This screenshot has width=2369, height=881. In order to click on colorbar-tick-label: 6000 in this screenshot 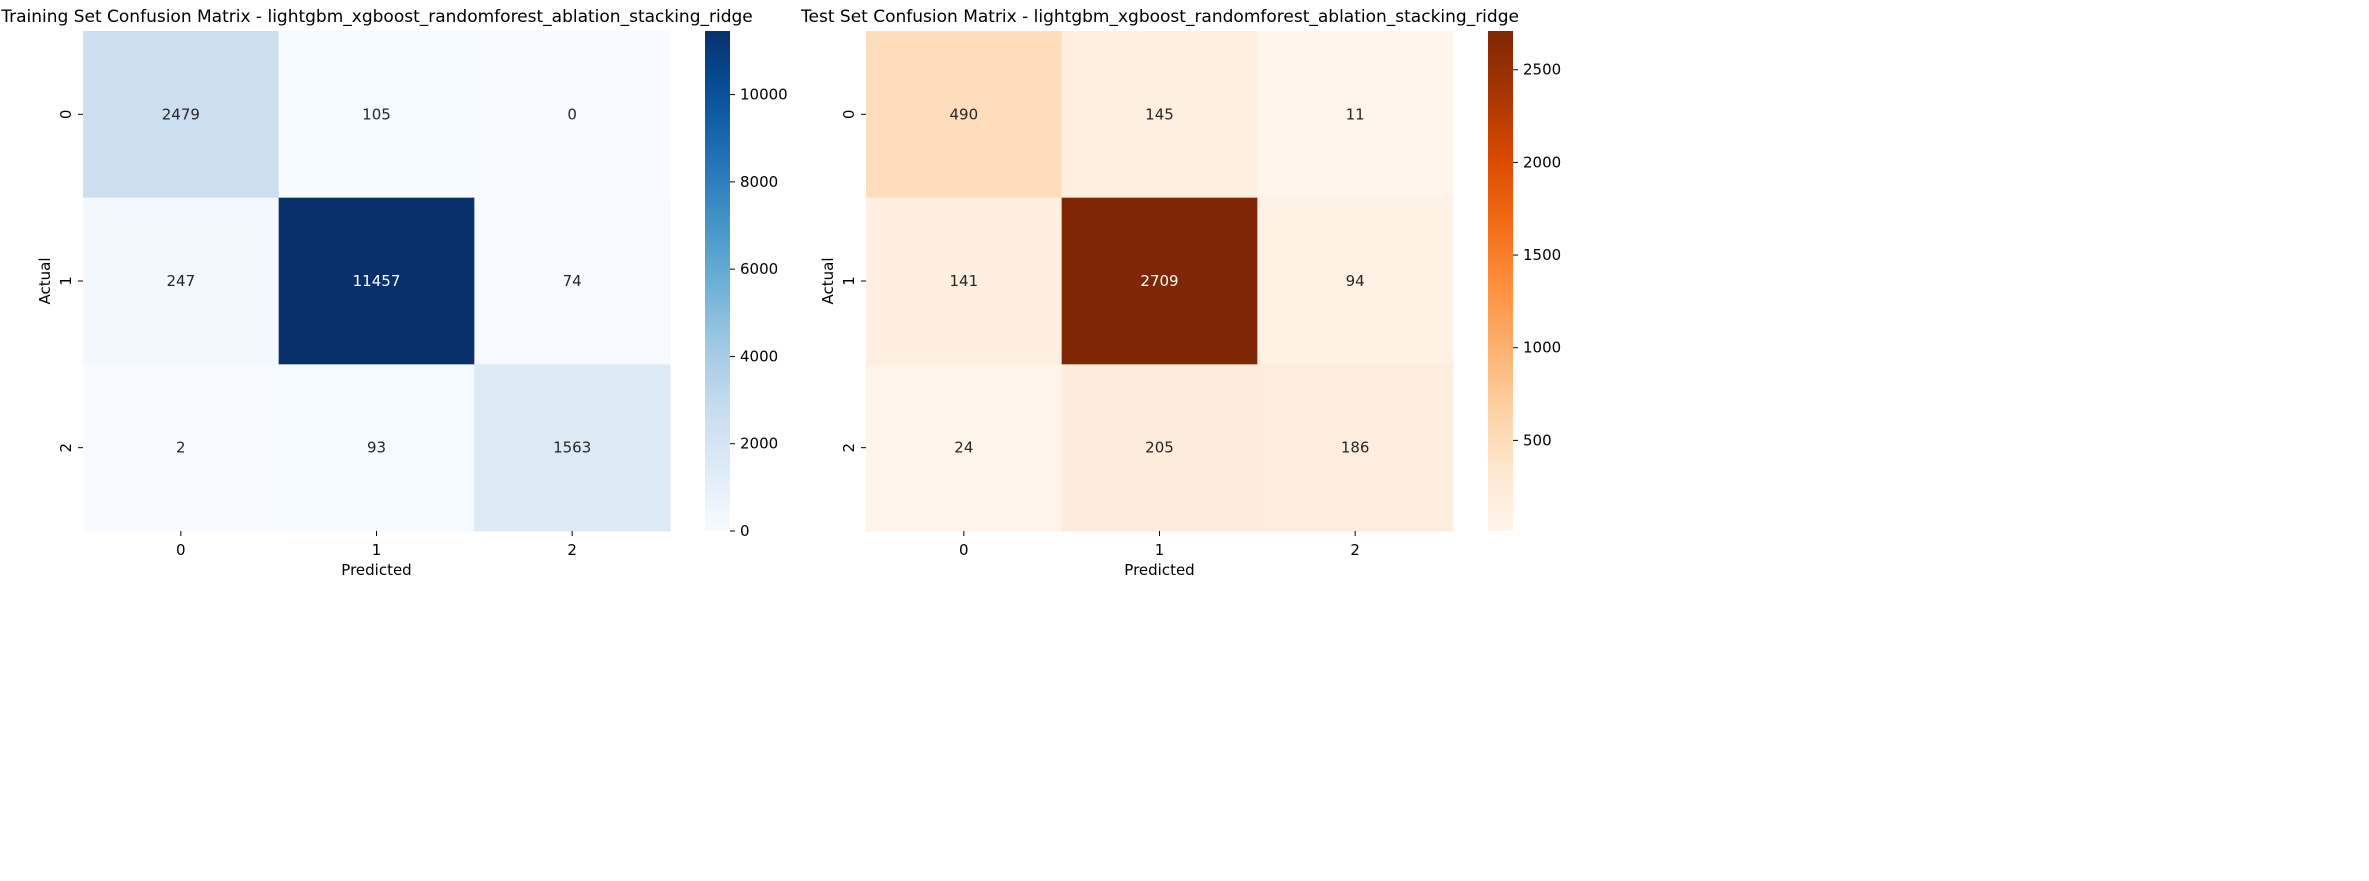, I will do `click(759, 269)`.